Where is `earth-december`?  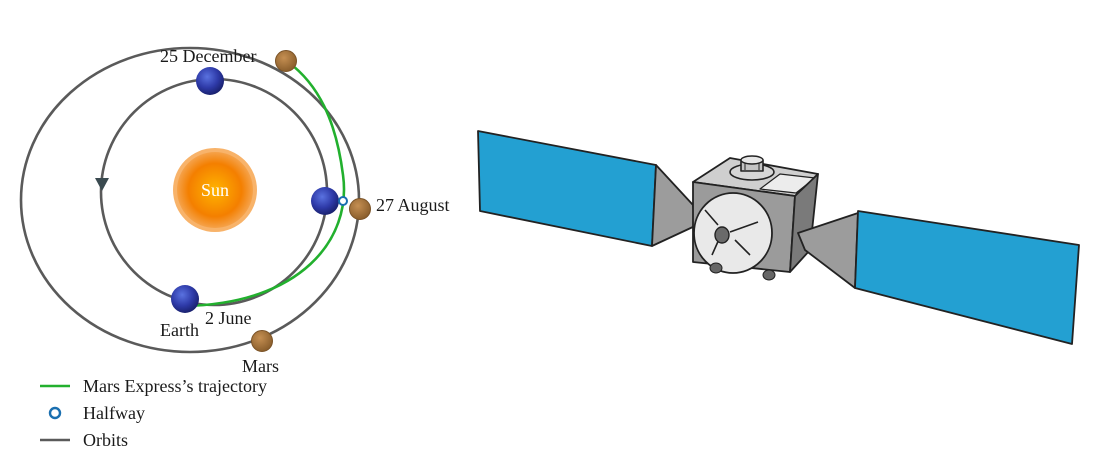 earth-december is located at coordinates (210, 81).